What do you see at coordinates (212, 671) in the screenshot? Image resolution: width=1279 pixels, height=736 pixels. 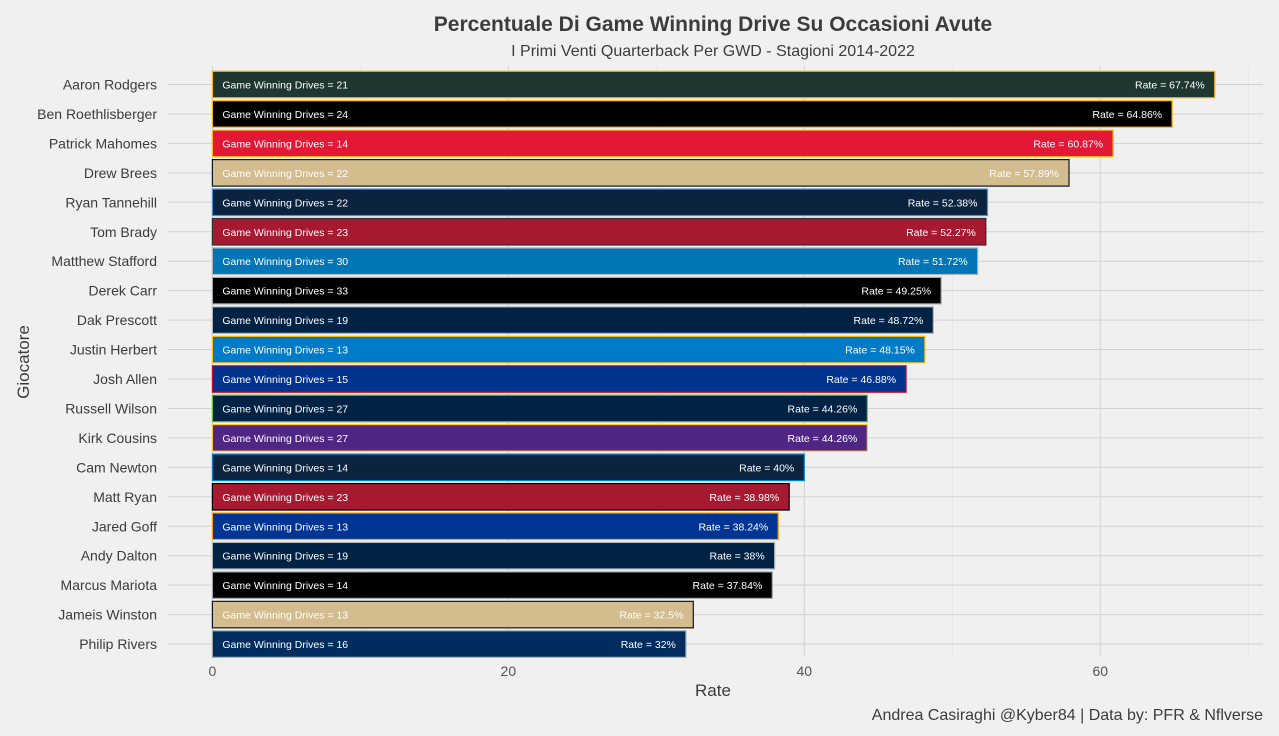 I see `x-tick-label: 0` at bounding box center [212, 671].